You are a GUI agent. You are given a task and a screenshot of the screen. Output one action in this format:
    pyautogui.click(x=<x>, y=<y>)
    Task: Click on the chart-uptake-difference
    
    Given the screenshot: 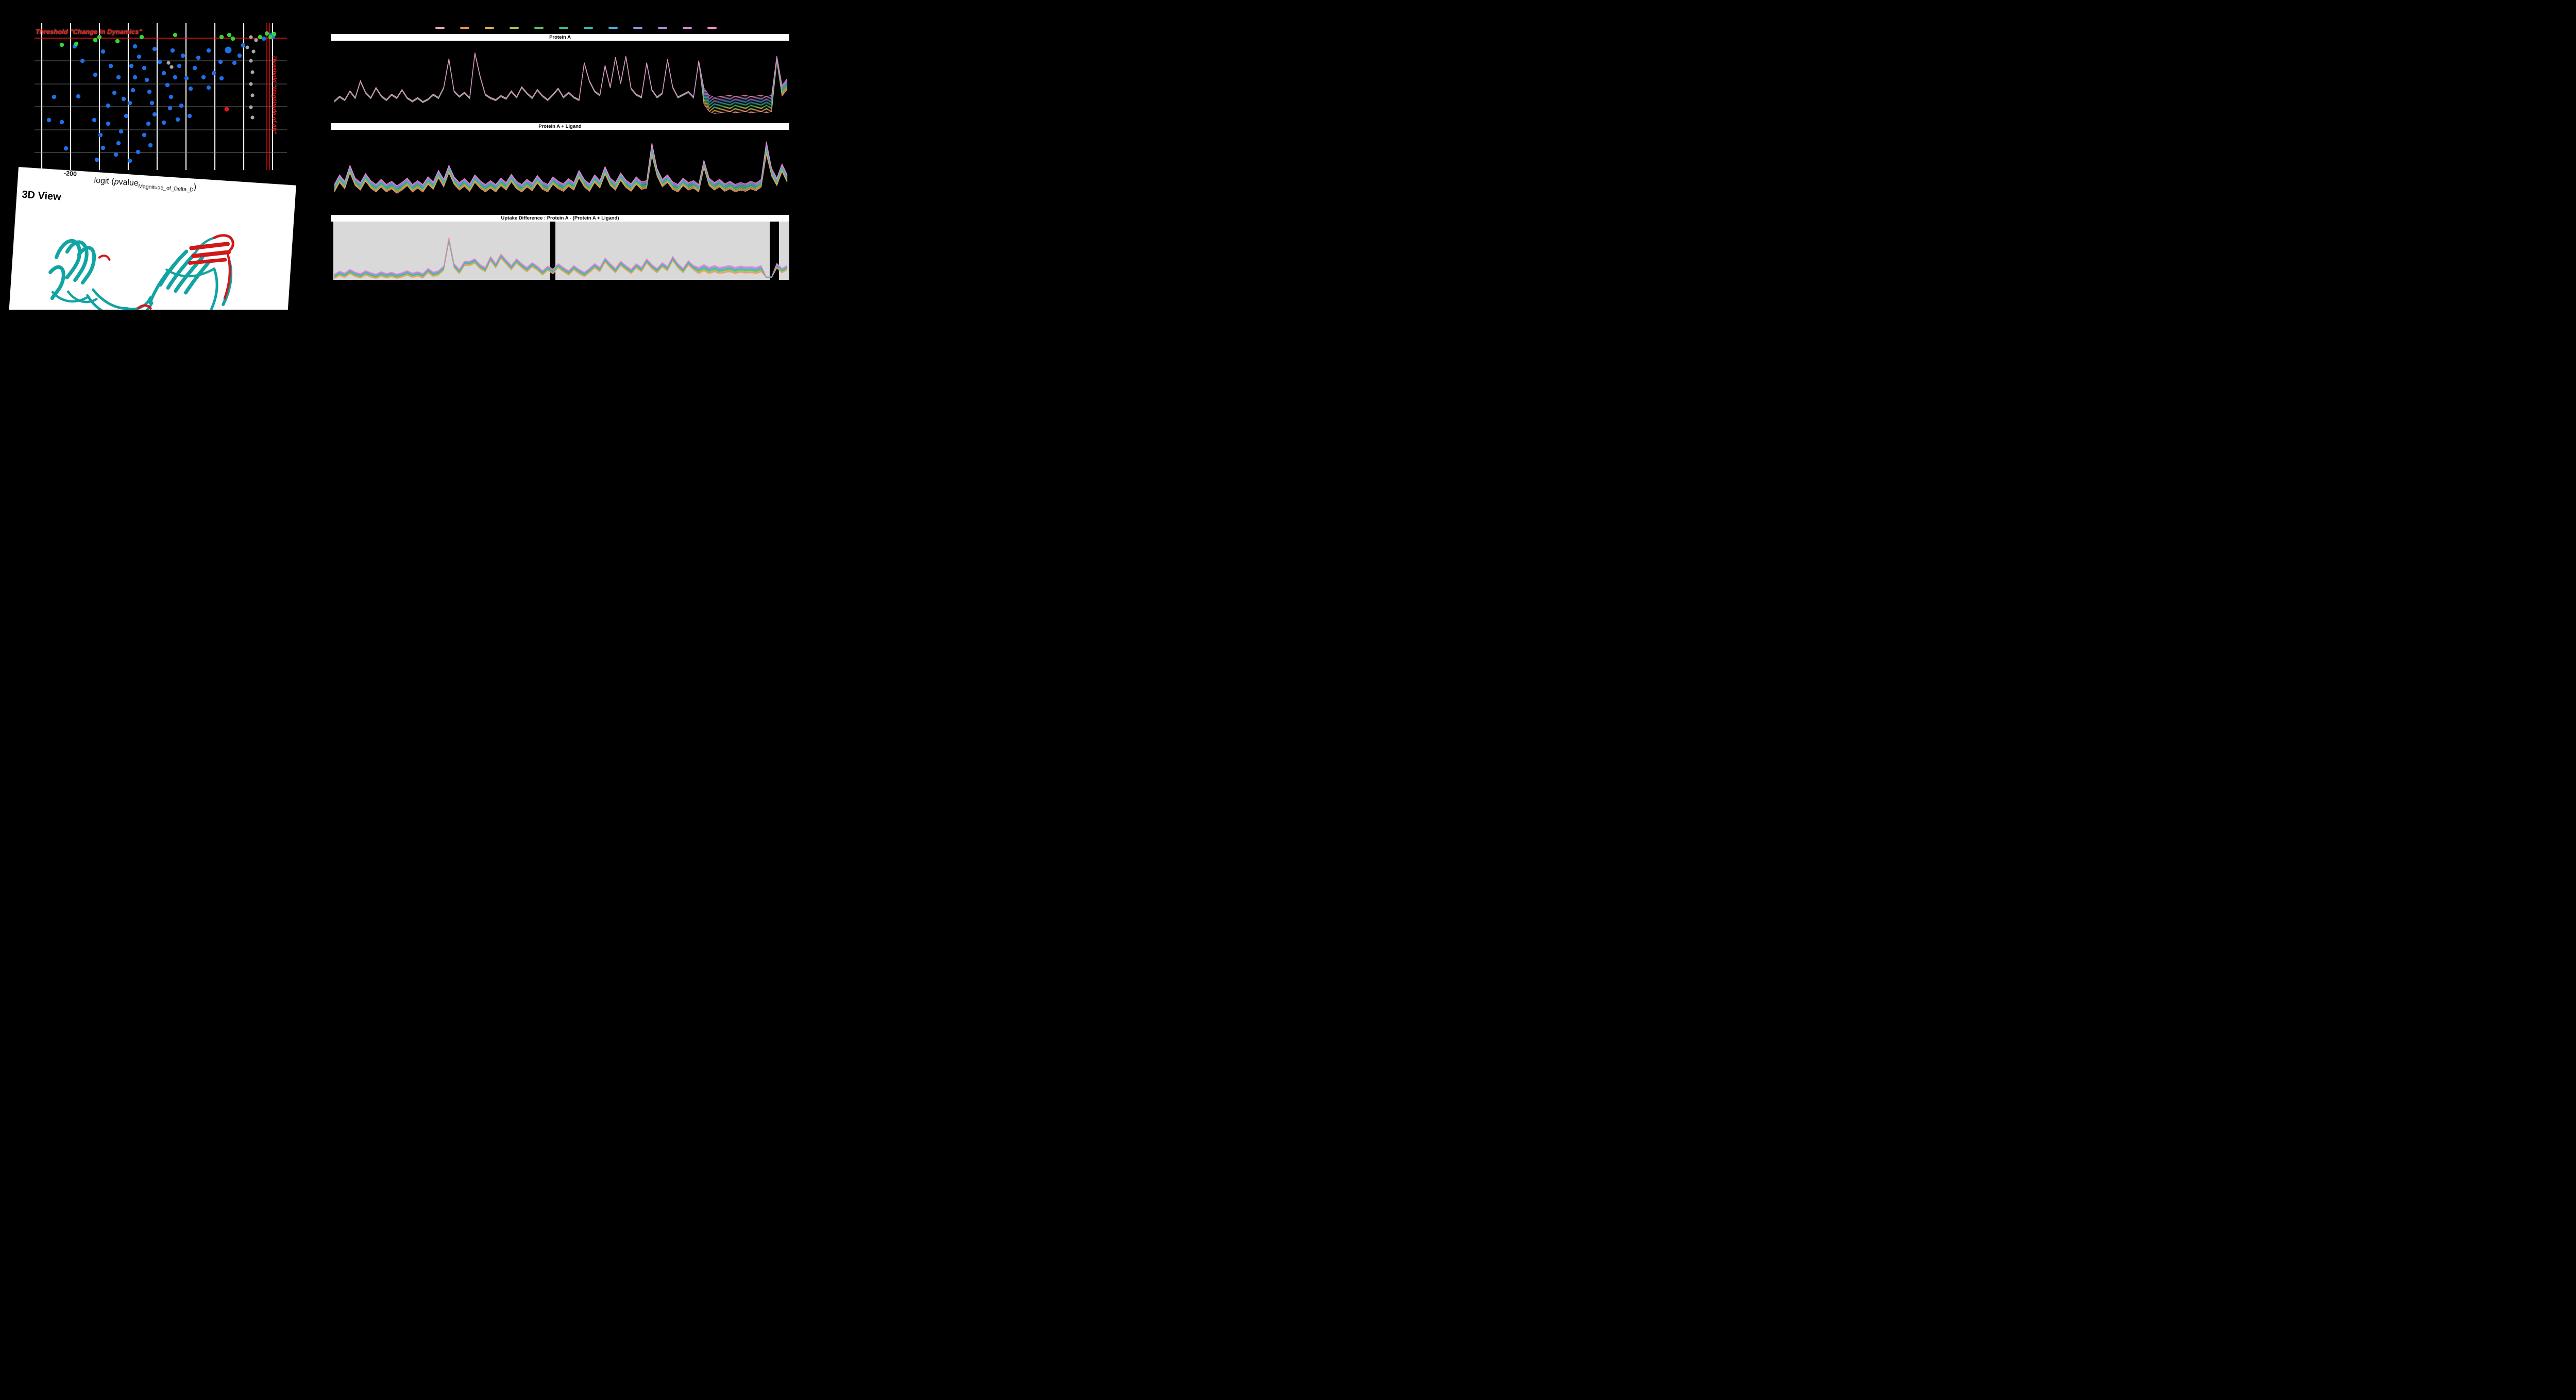 What is the action you would take?
    pyautogui.click(x=560, y=251)
    